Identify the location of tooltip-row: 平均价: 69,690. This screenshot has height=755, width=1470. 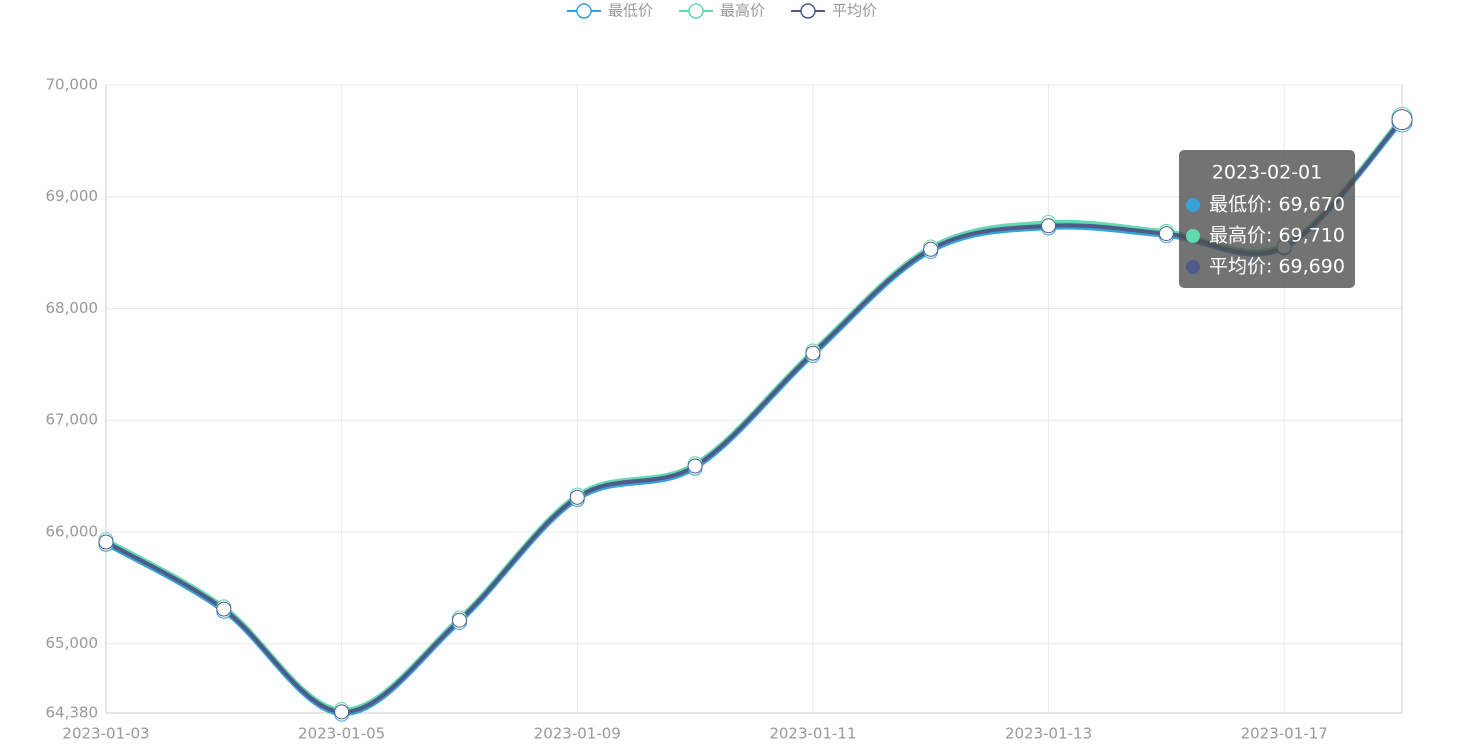
(1277, 267).